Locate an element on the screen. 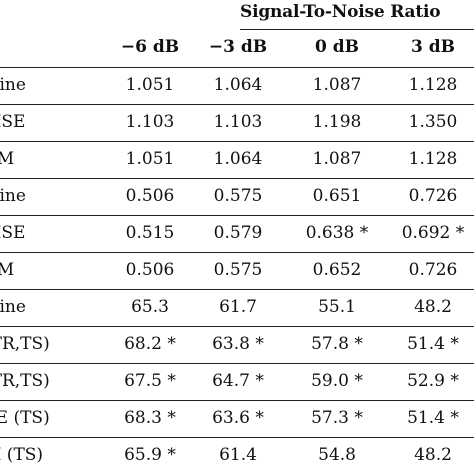  table-row: M (TS) 65.9 * 61.4 54.8 48.2 is located at coordinates (237, 455).